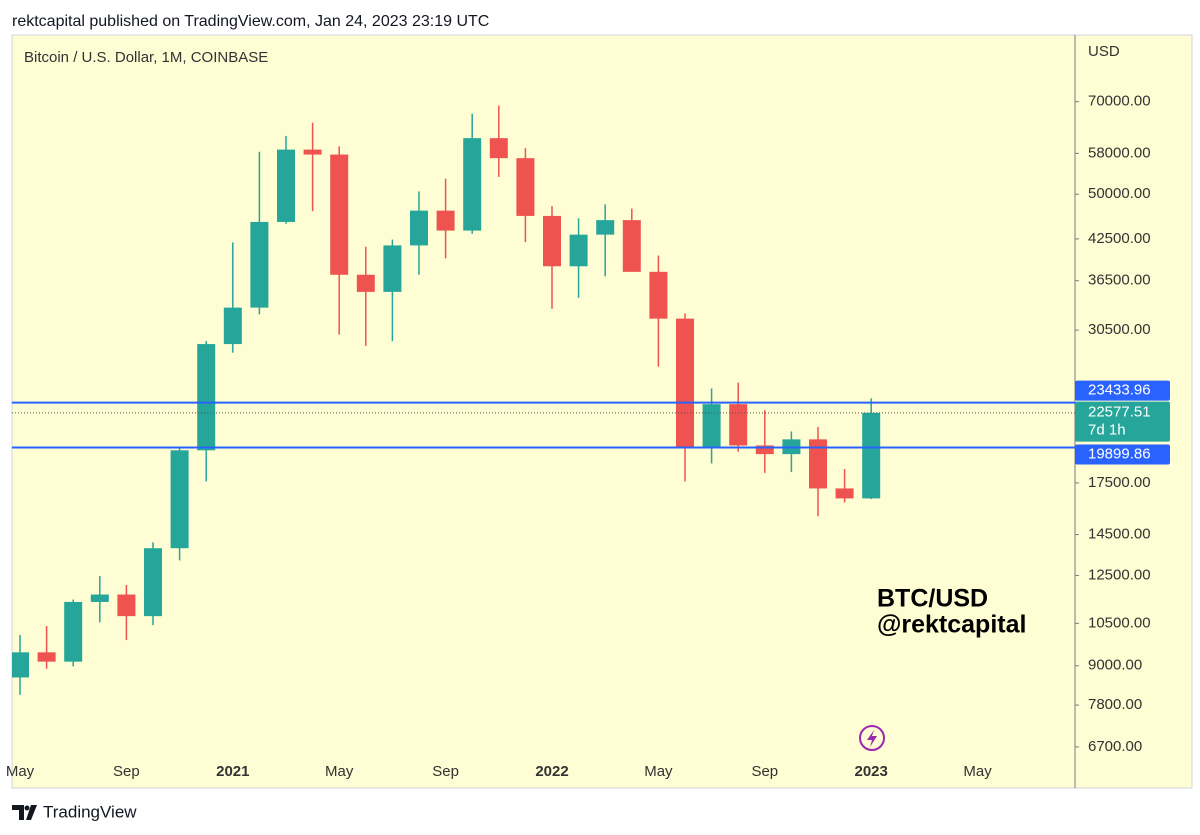 This screenshot has height=835, width=1200. Describe the element at coordinates (932, 599) in the screenshot. I see `watermark: BTC/USD` at that location.